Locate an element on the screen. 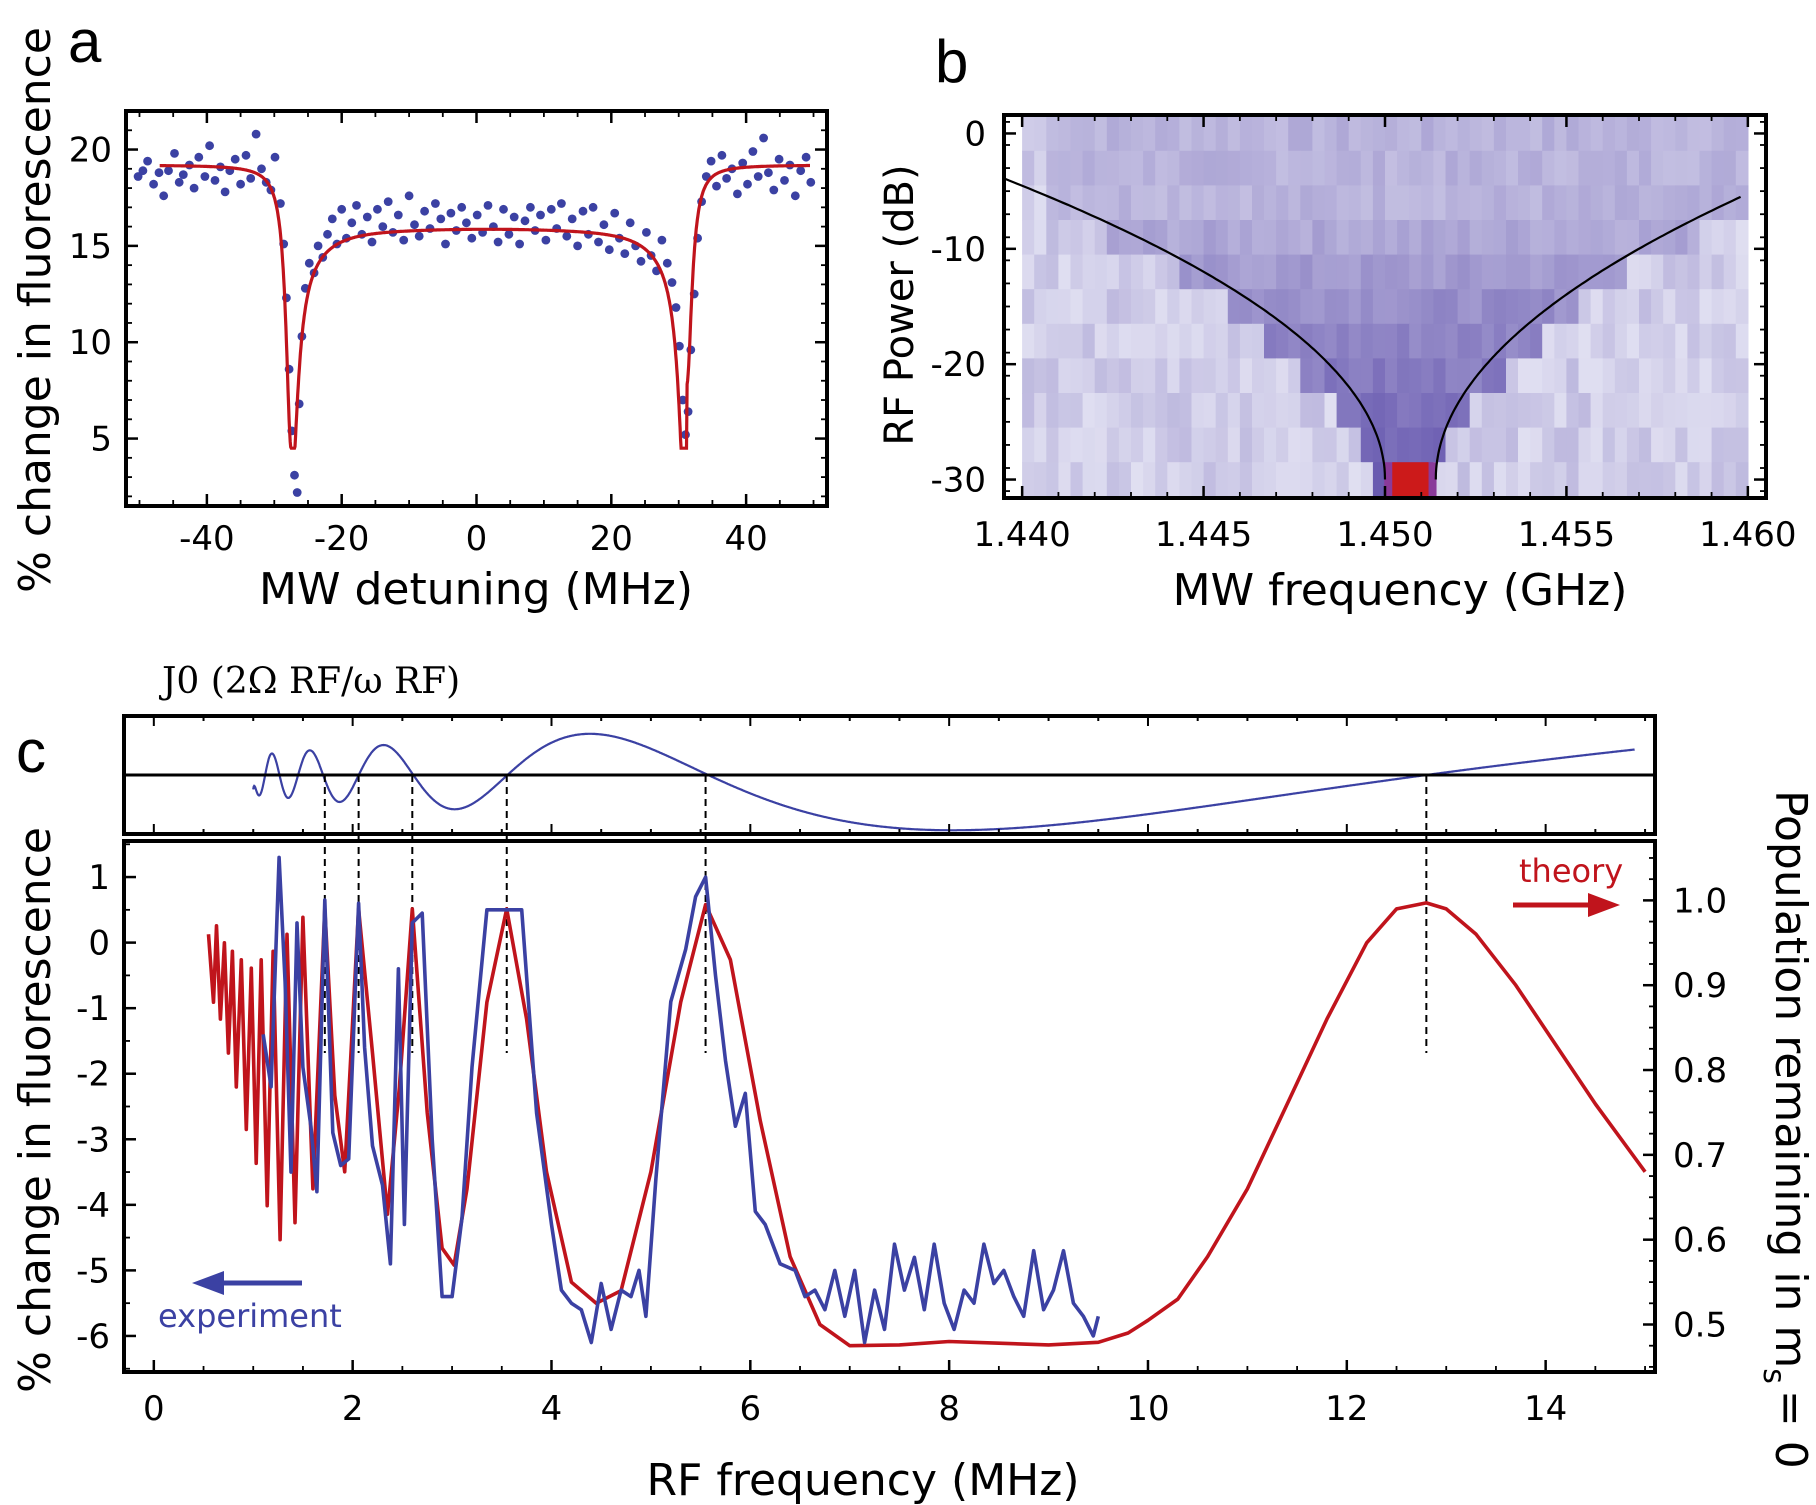 The width and height of the screenshot is (1816, 1505). panel-c-xlabel: RF frequency (MHz) is located at coordinates (862, 1480).